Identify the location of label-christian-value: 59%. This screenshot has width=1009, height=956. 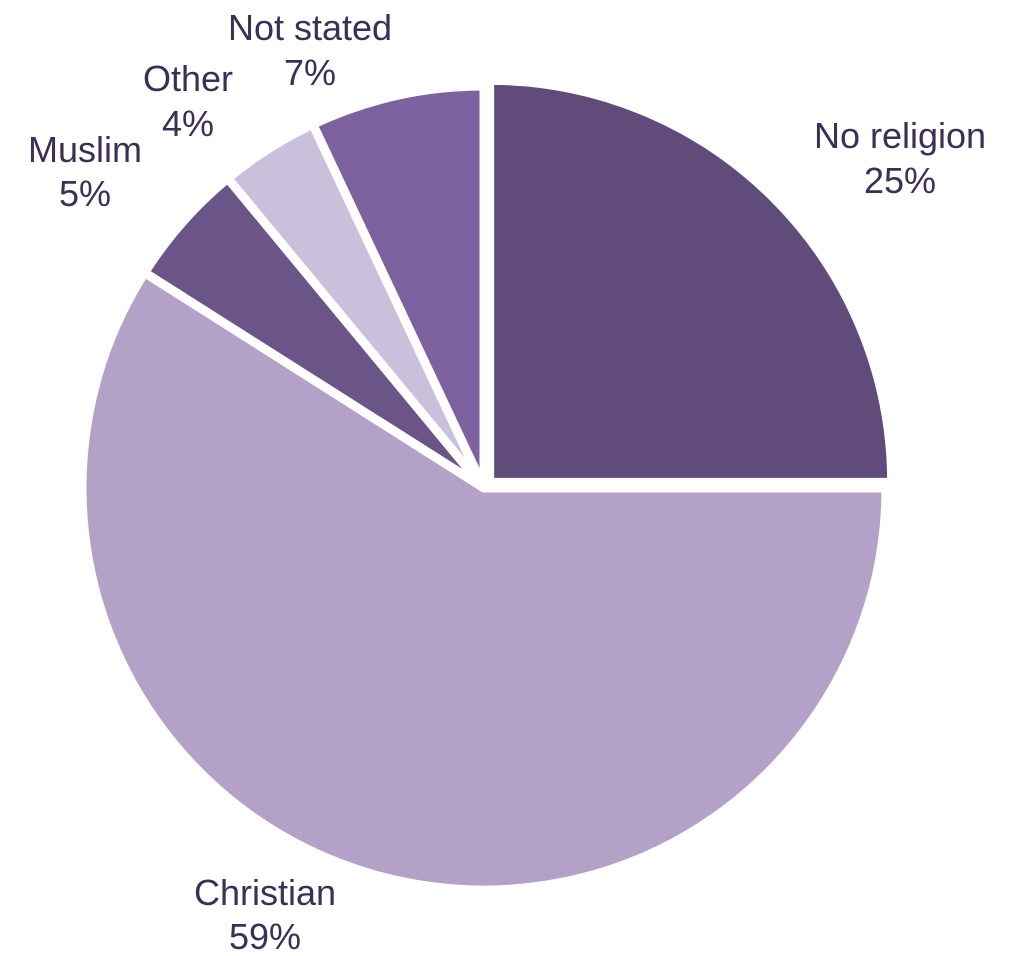
(265, 936).